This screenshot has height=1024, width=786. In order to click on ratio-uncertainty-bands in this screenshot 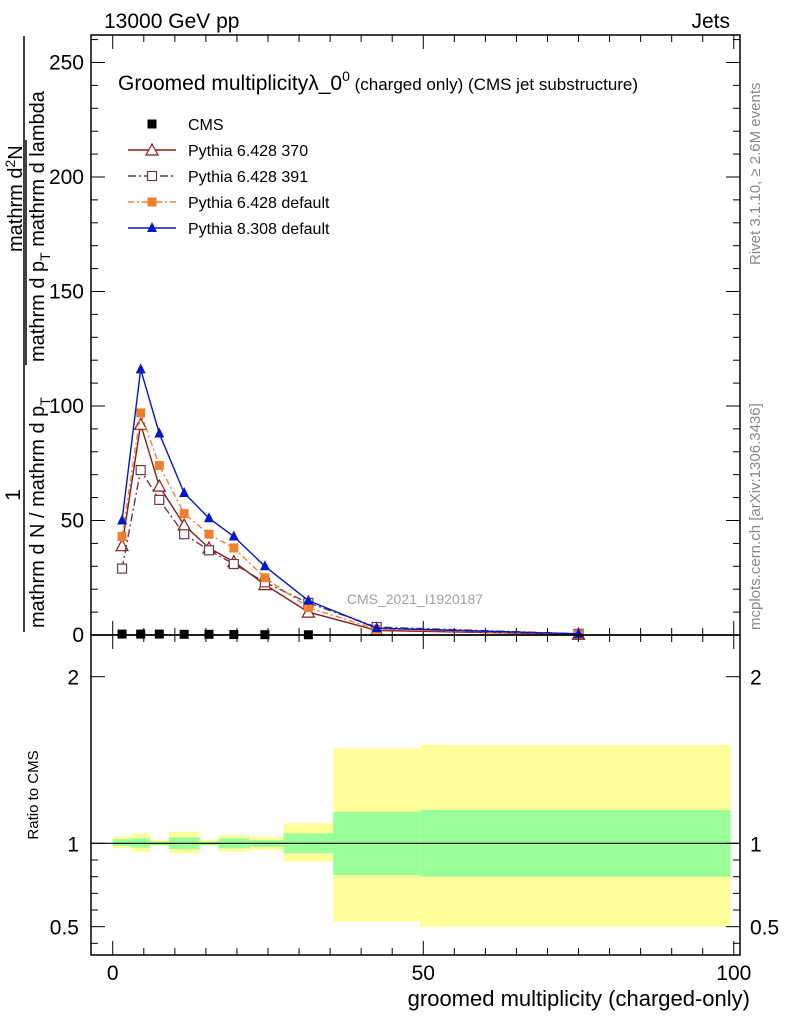, I will do `click(415, 836)`.